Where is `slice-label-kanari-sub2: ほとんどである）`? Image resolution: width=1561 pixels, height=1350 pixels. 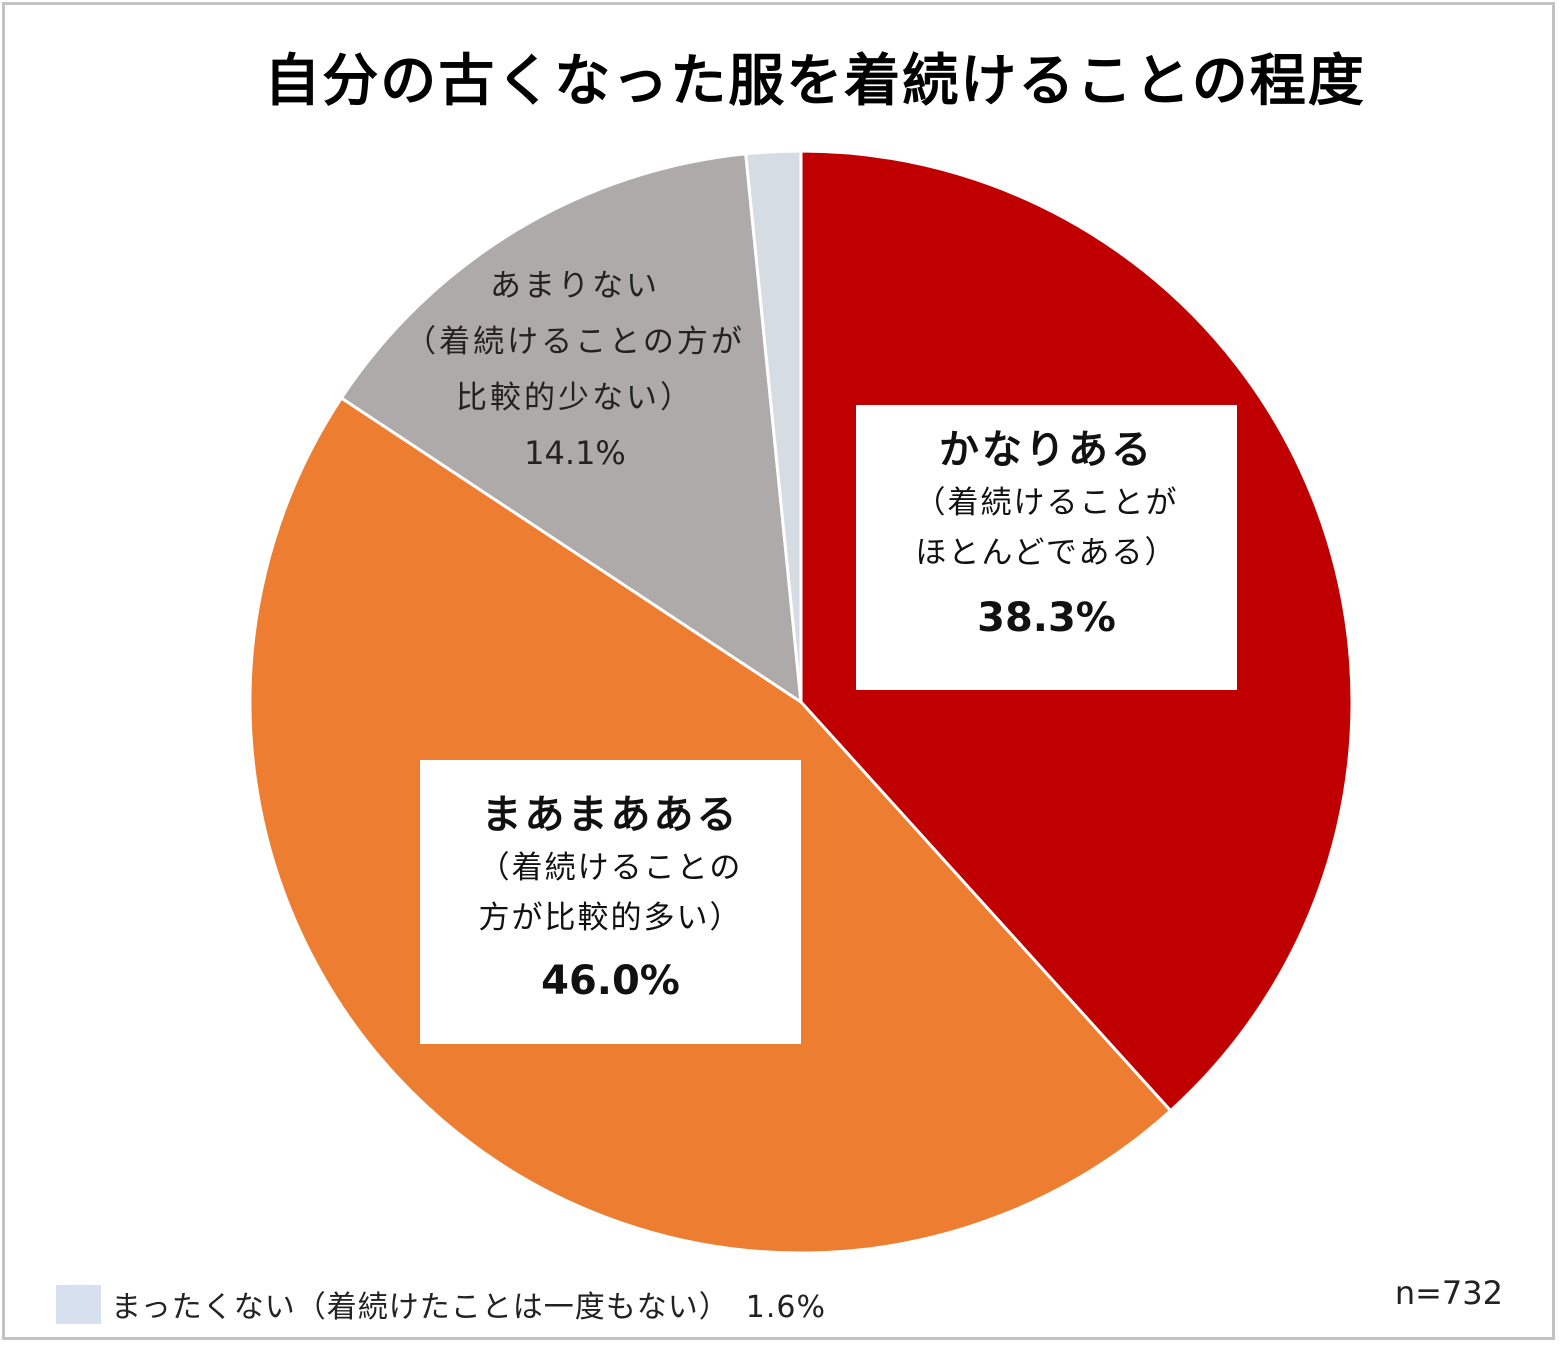 slice-label-kanari-sub2: ほとんどである） is located at coordinates (1046, 553).